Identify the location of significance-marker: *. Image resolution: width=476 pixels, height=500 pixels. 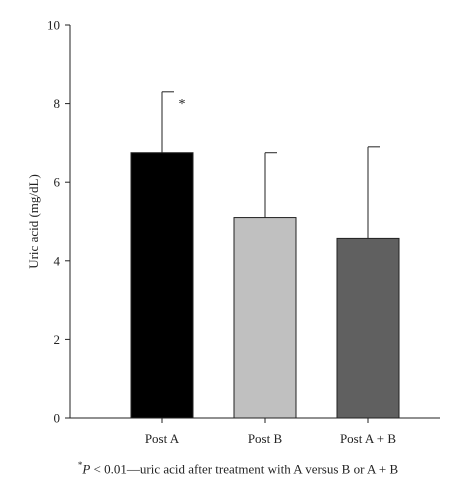
(182, 104).